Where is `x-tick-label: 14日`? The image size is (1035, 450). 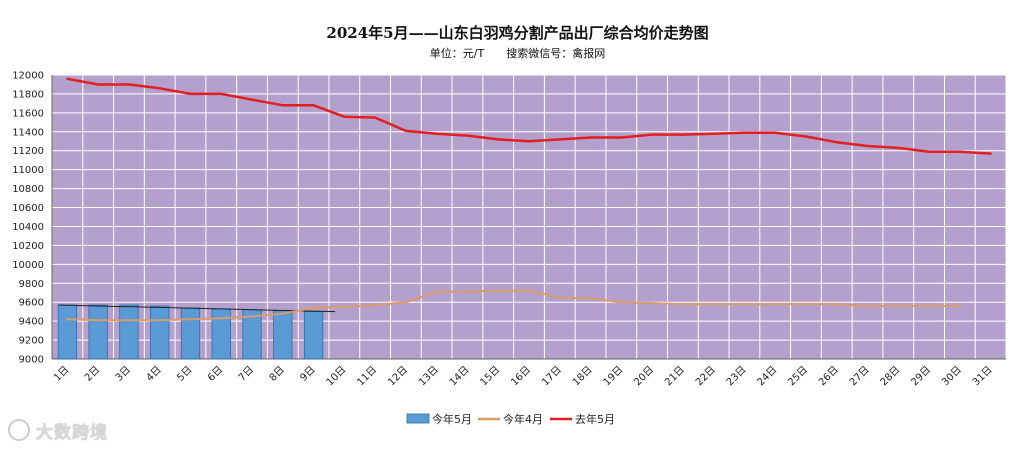
x-tick-label: 14日 is located at coordinates (460, 376).